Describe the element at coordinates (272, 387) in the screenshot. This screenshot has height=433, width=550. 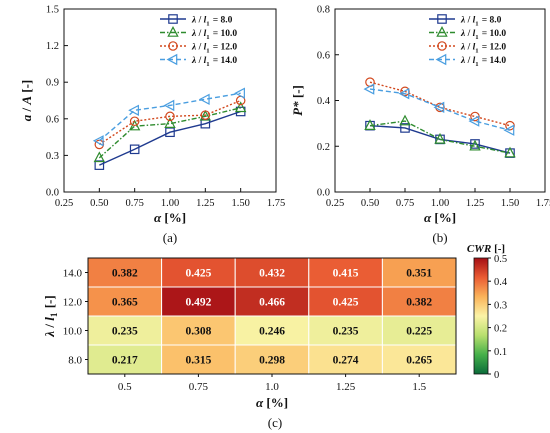
I see `heatmap-x-tick-label: 1.0` at that location.